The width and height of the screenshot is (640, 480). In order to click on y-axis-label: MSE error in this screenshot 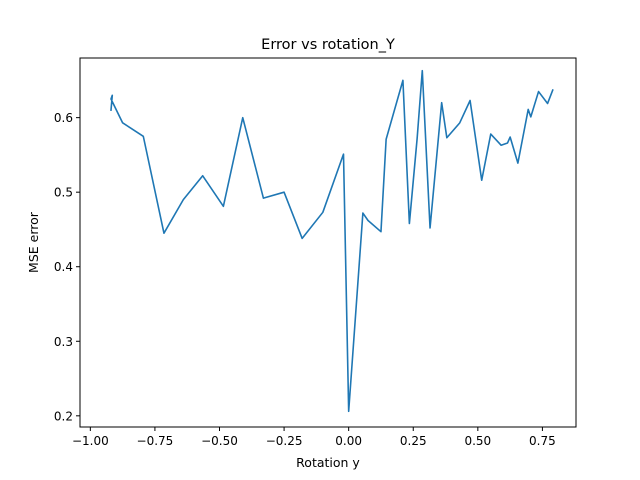, I will do `click(33, 242)`.